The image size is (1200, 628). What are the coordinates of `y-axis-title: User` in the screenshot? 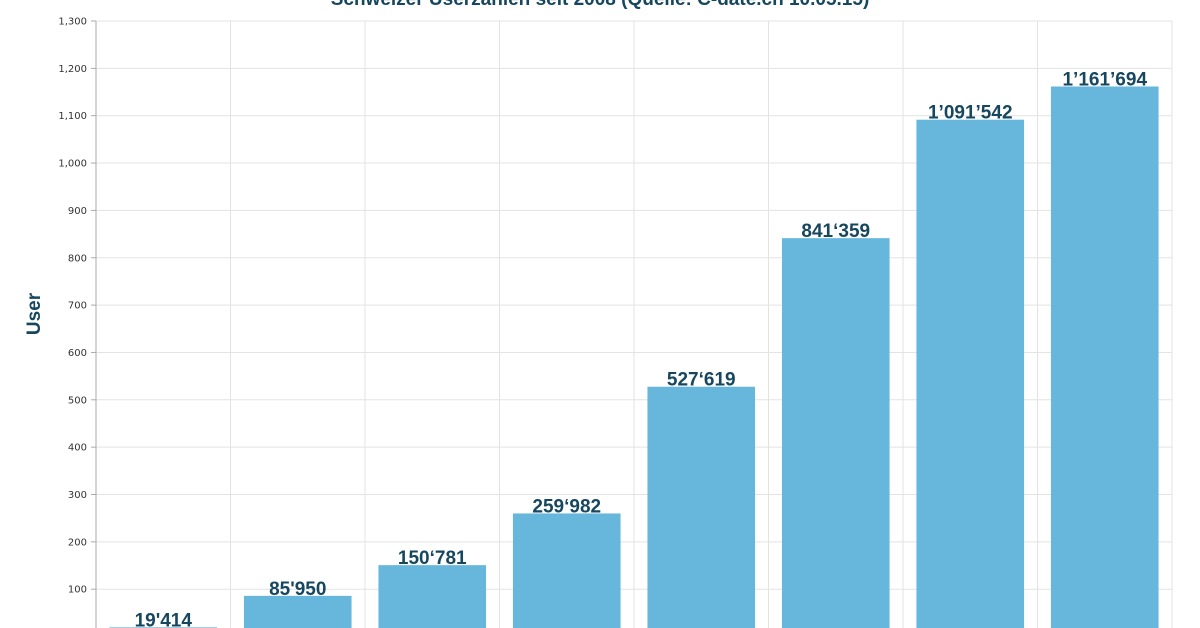 It's located at (34, 313).